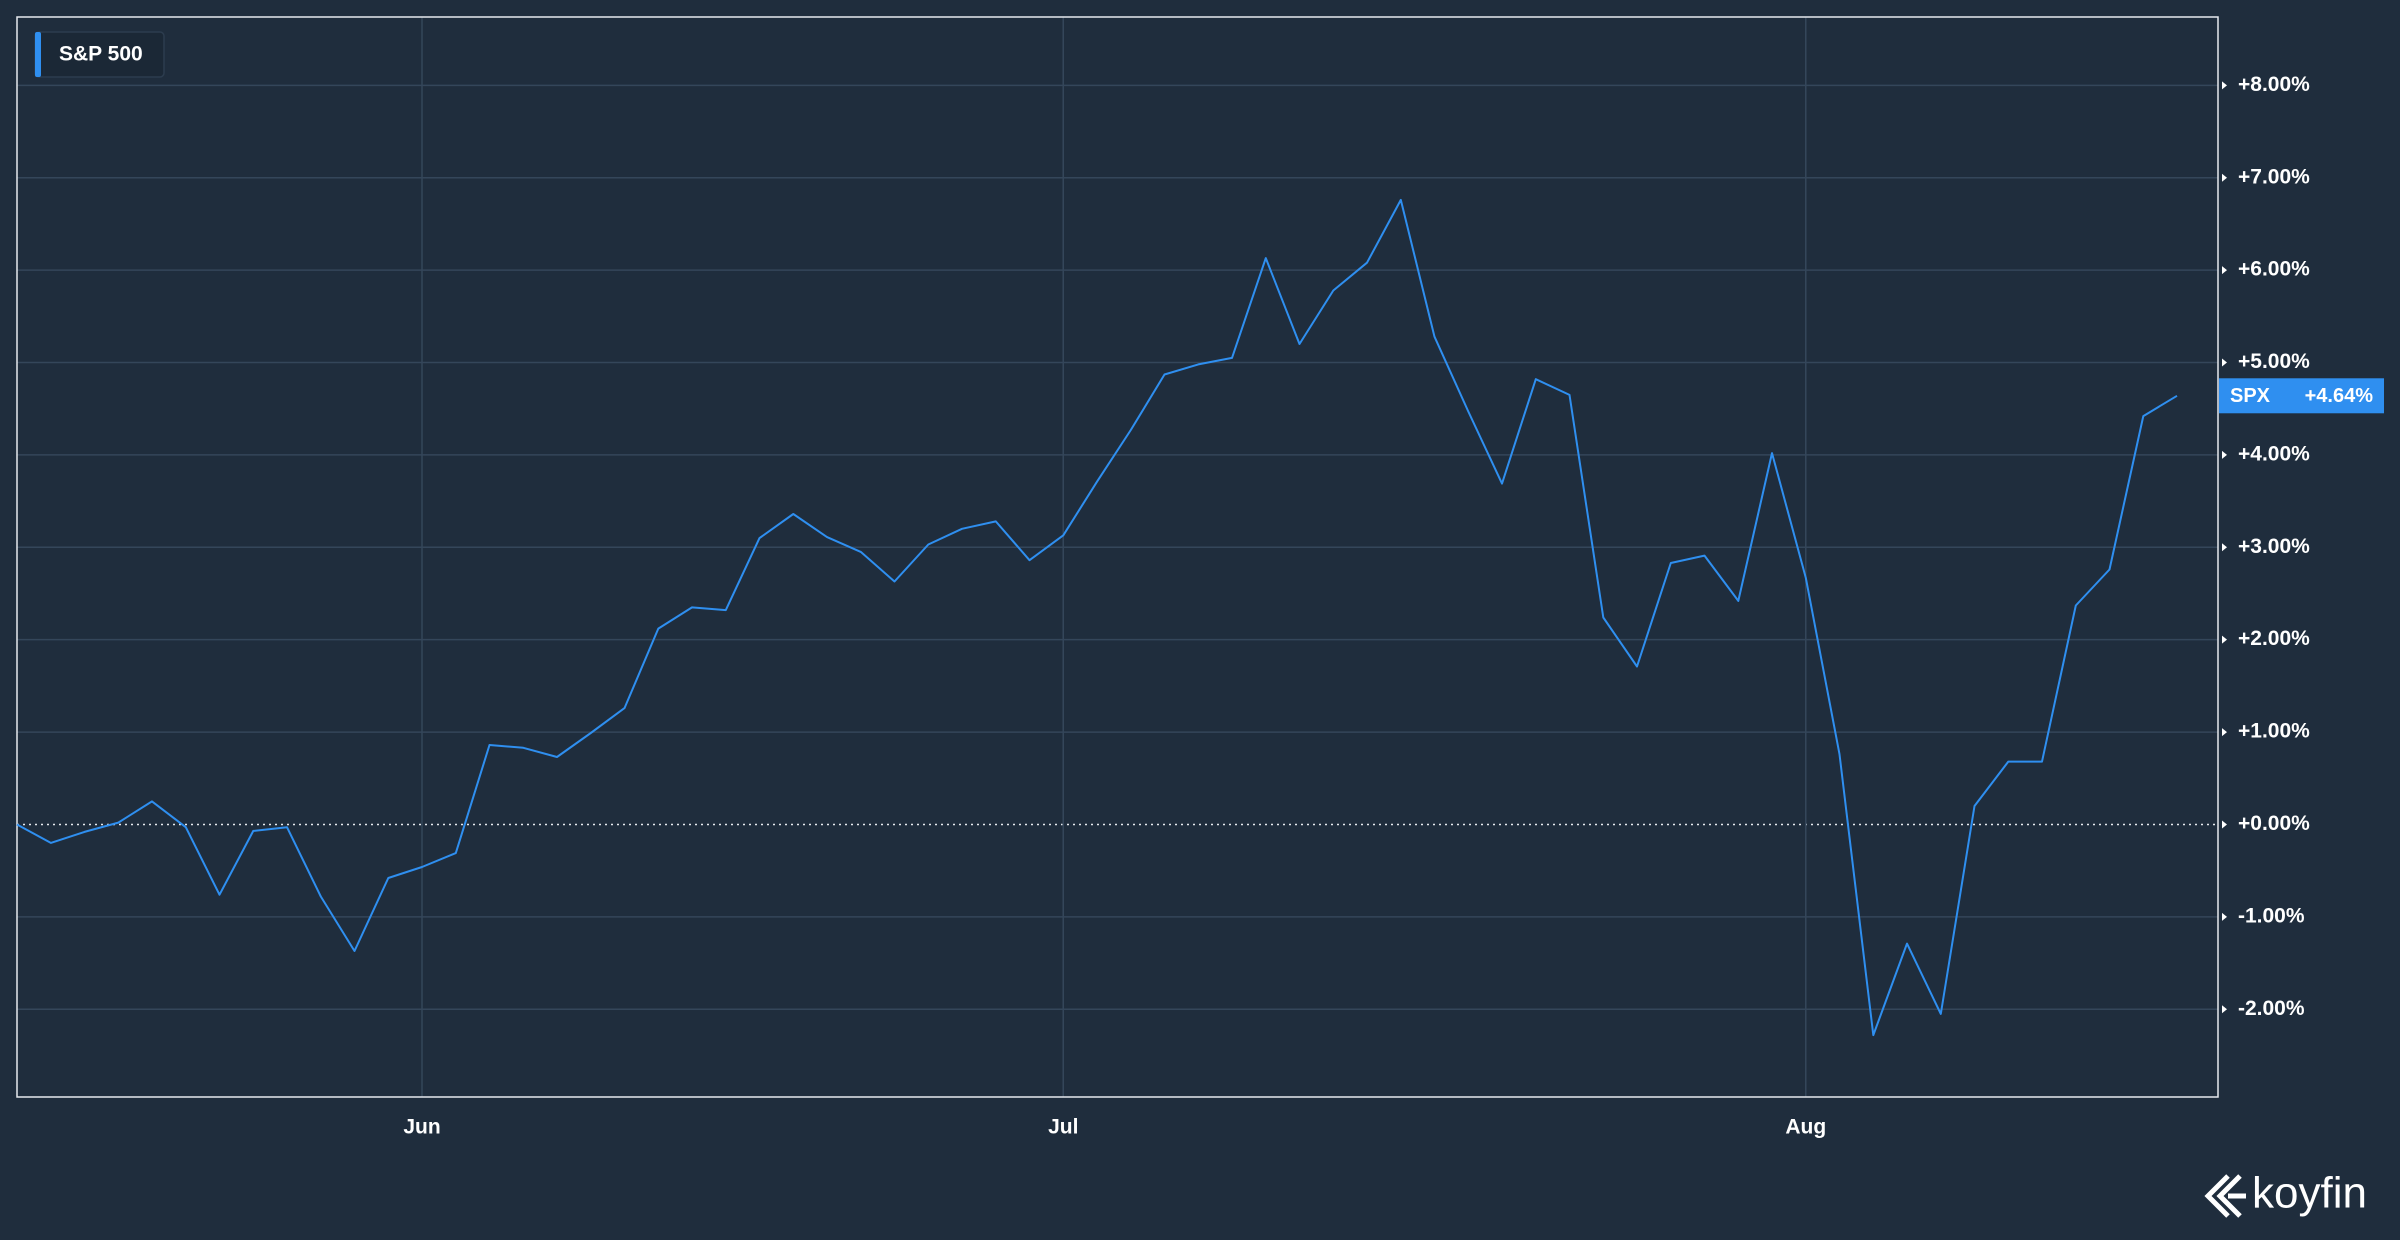  What do you see at coordinates (2301, 396) in the screenshot?
I see `last-value-badge` at bounding box center [2301, 396].